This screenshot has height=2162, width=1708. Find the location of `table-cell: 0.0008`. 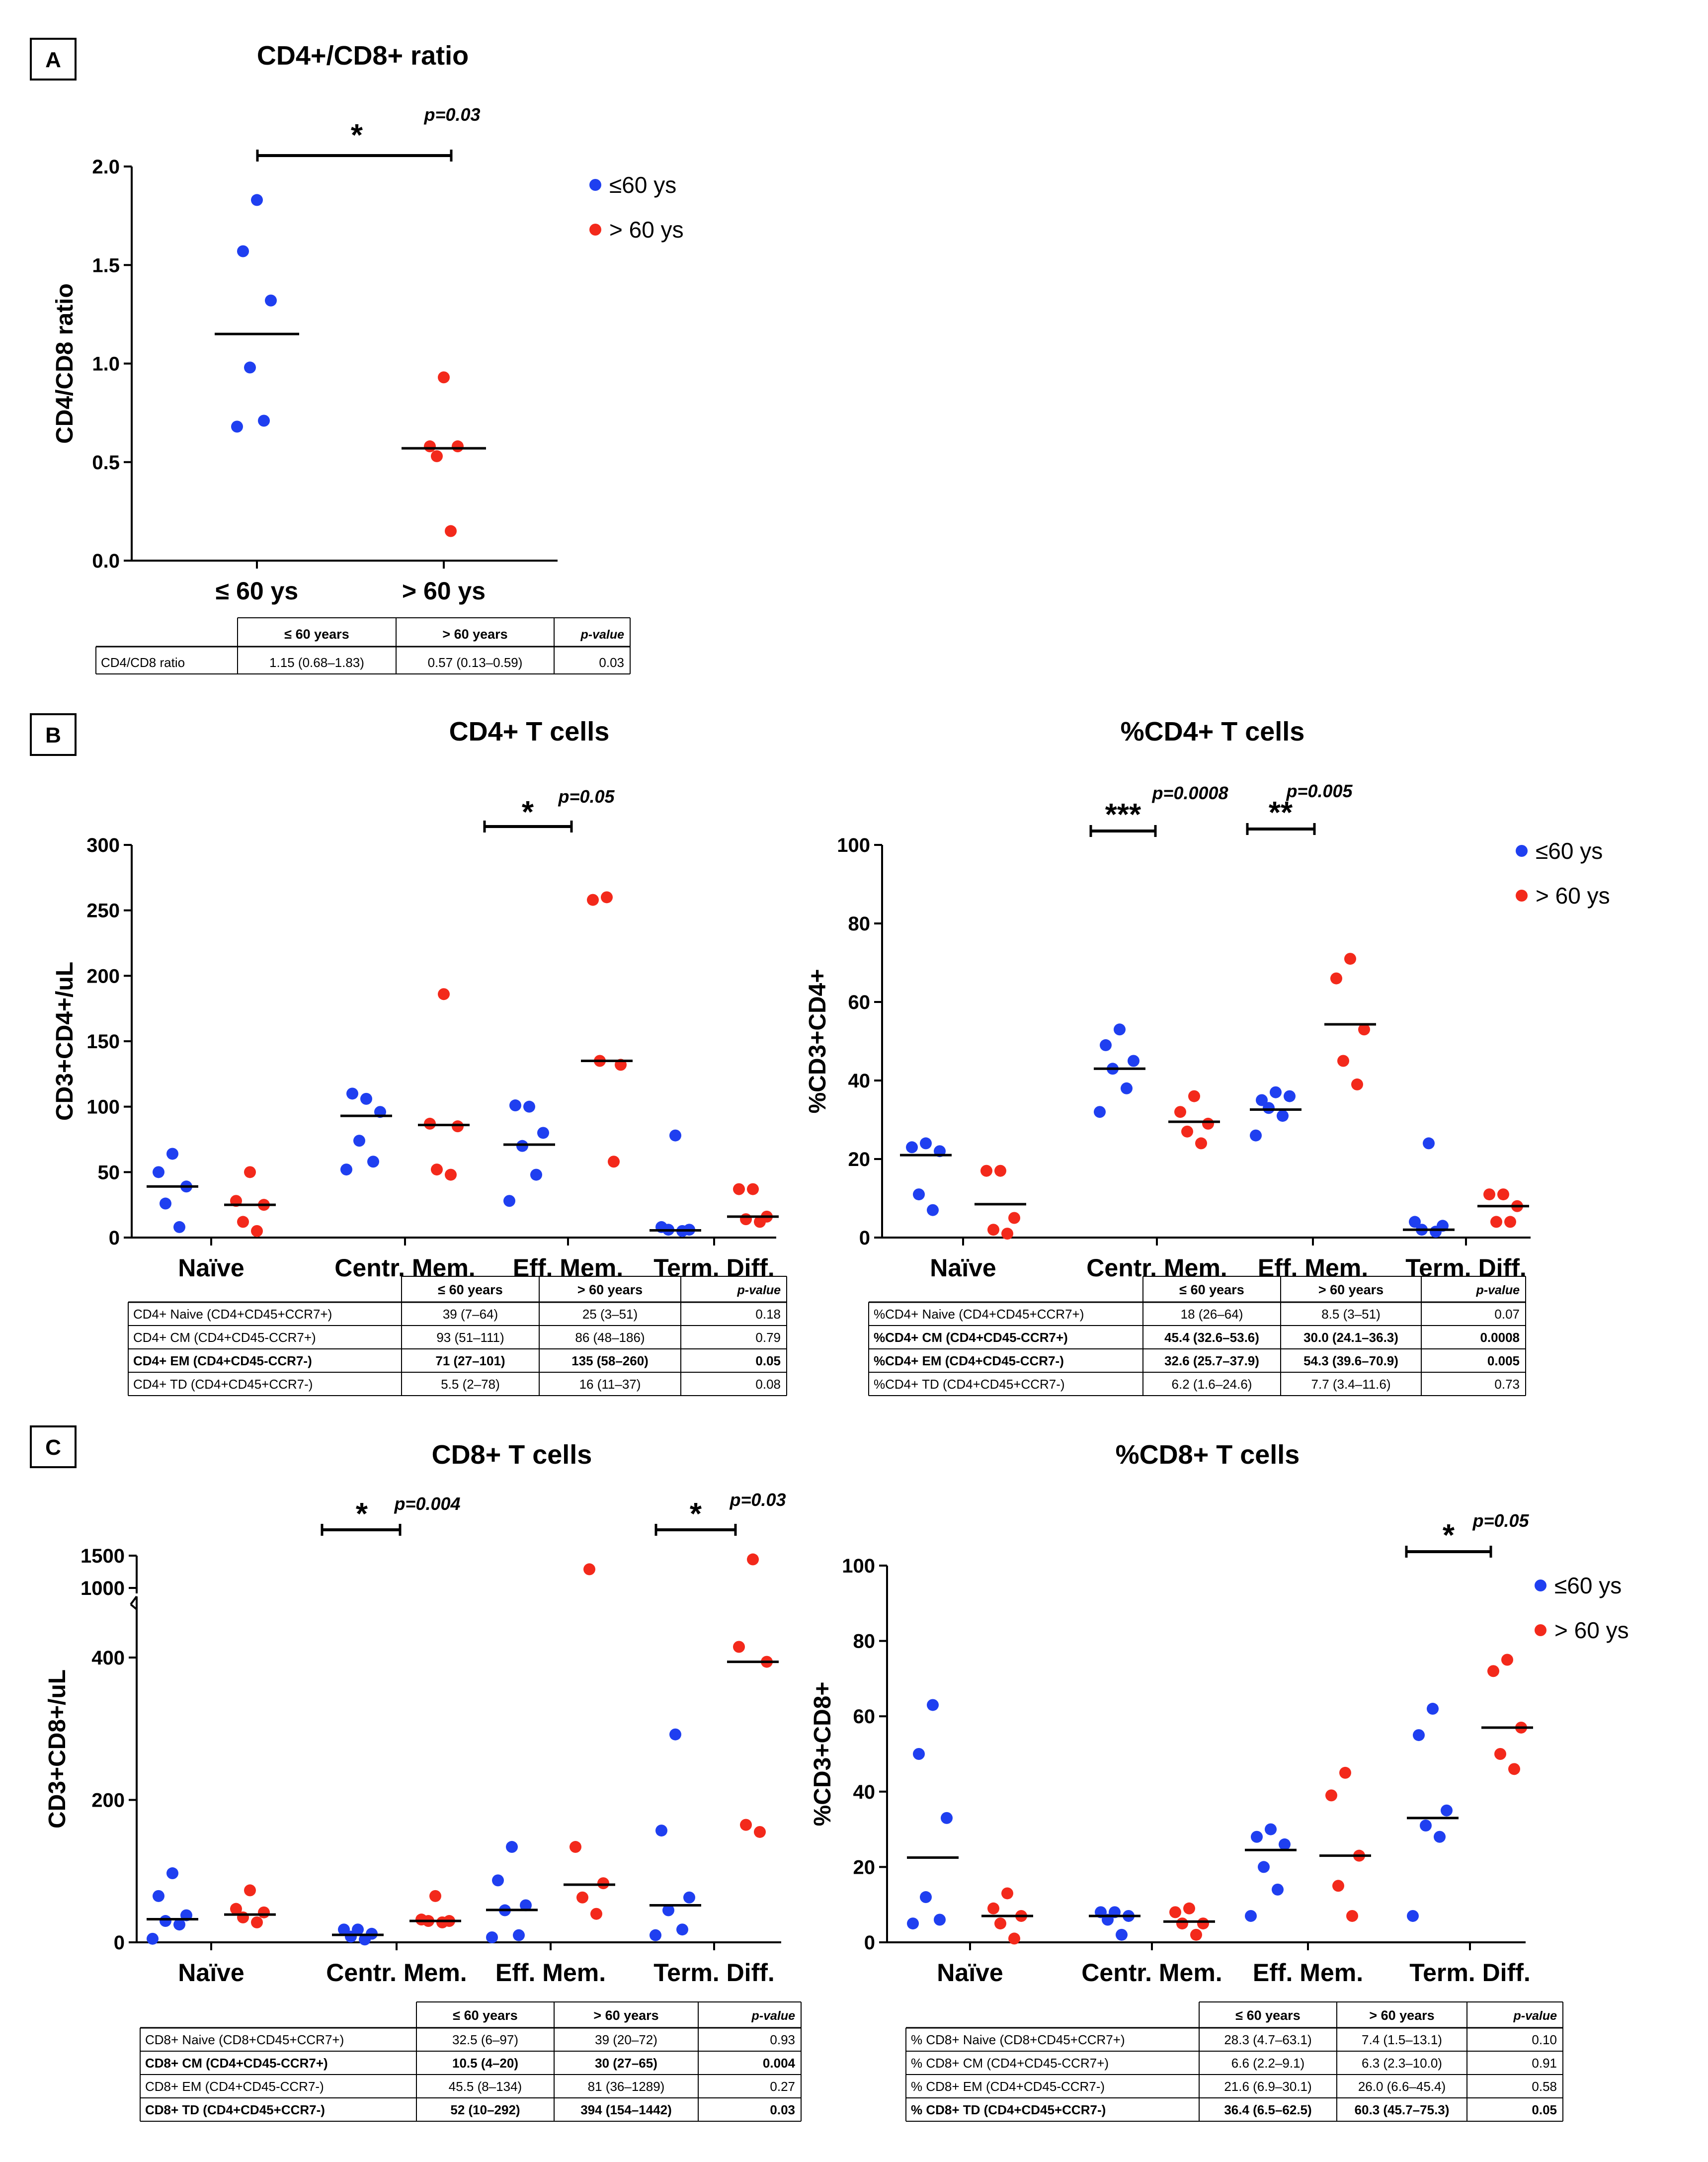

table-cell: 0.0008 is located at coordinates (1500, 1338).